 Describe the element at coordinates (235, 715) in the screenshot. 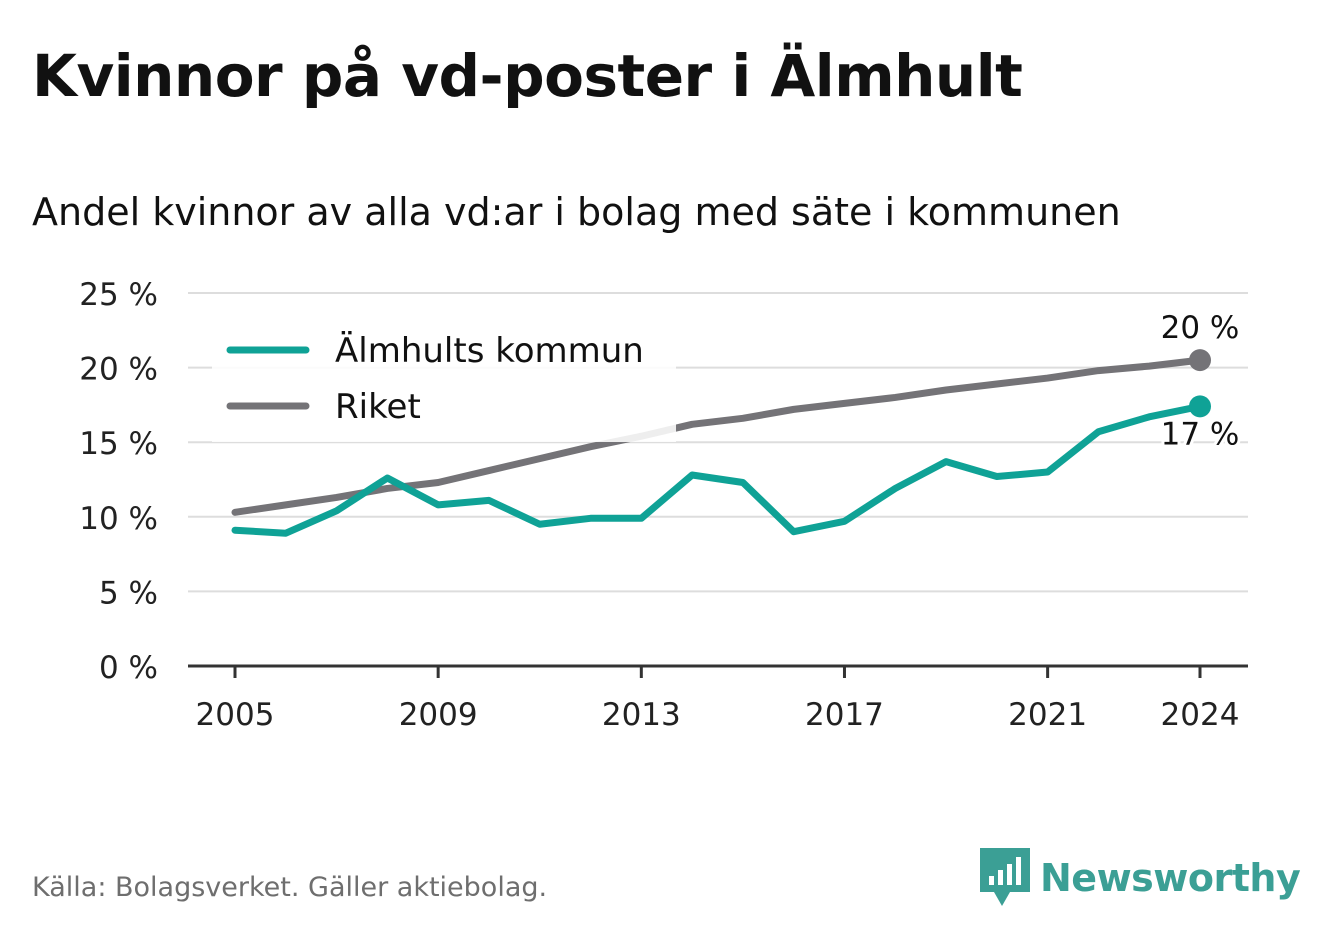

I see `x-tick-label: 2005` at that location.